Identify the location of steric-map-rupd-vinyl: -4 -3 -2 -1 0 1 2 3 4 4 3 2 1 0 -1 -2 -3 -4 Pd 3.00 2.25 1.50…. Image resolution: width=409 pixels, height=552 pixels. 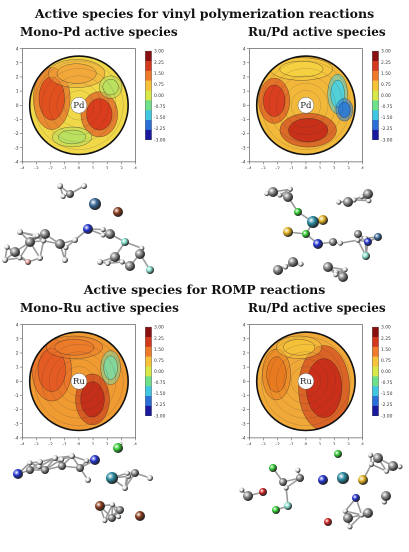
(317, 106).